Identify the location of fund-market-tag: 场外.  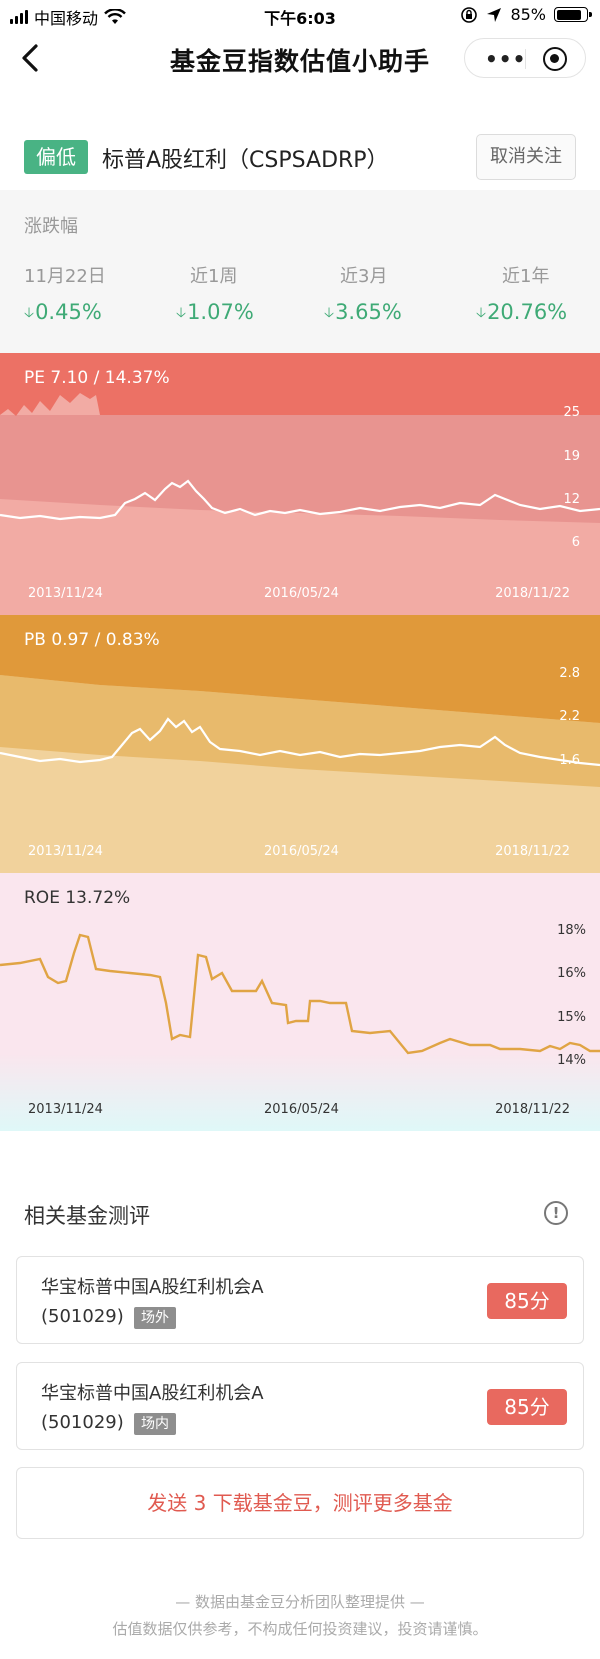
(155, 1318).